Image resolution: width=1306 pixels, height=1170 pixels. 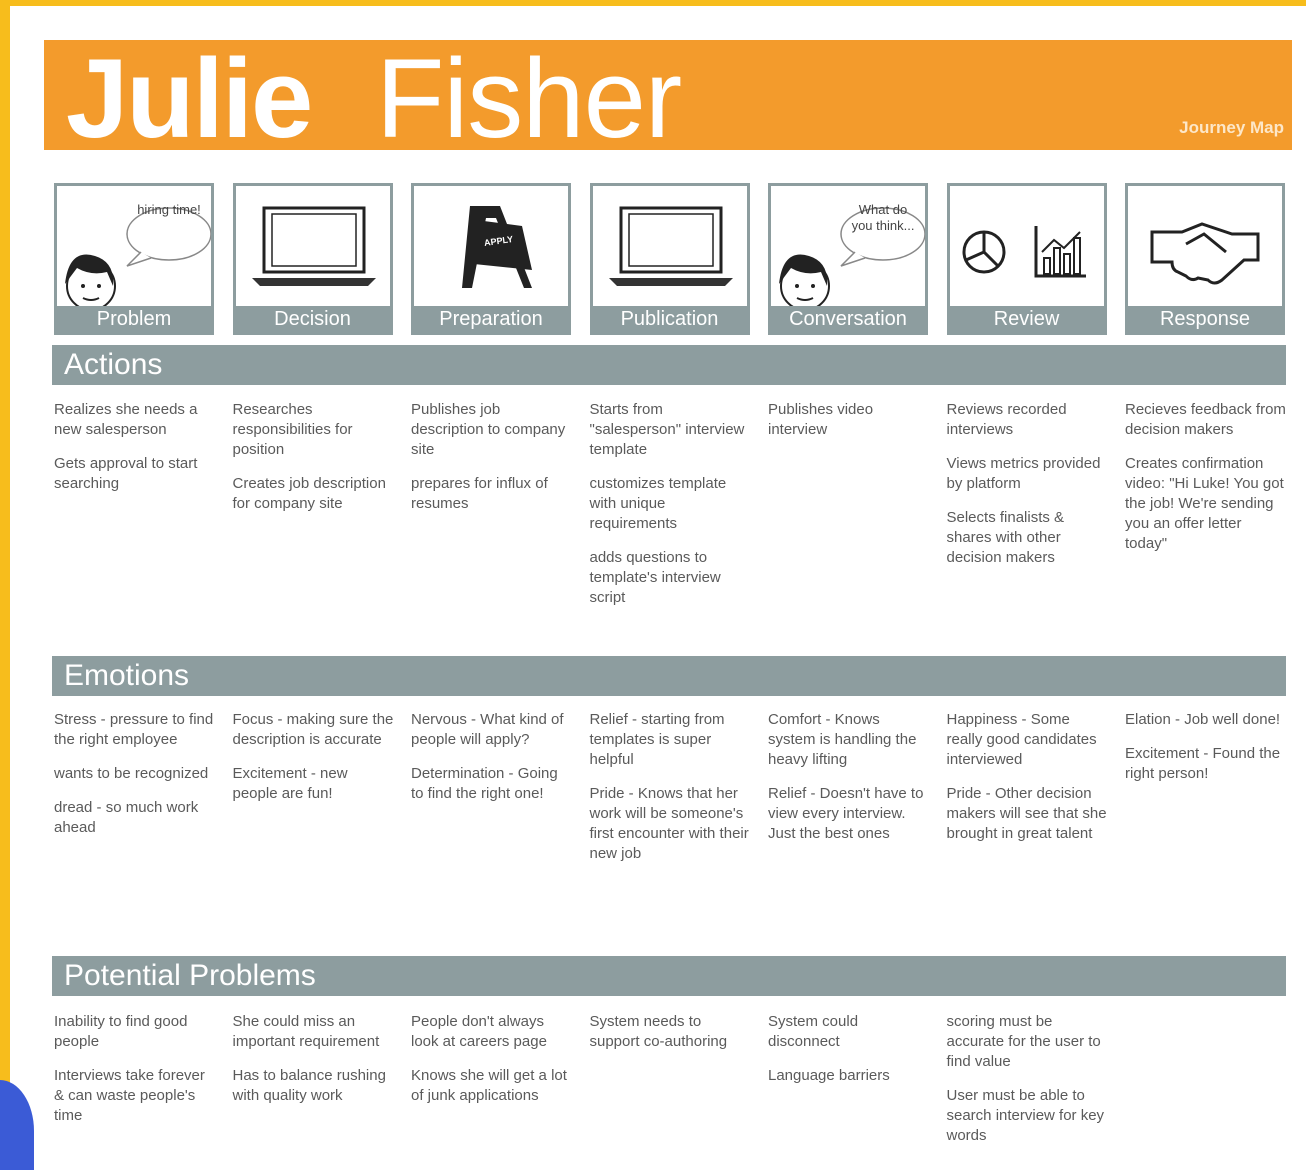 What do you see at coordinates (669, 319) in the screenshot?
I see `stage-label: Publication` at bounding box center [669, 319].